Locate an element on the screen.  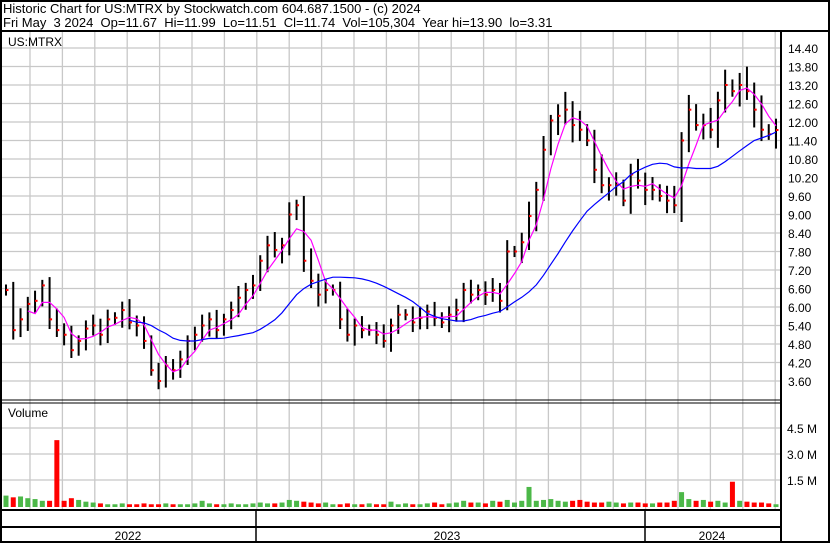
year-label: 2022 is located at coordinates (128, 536).